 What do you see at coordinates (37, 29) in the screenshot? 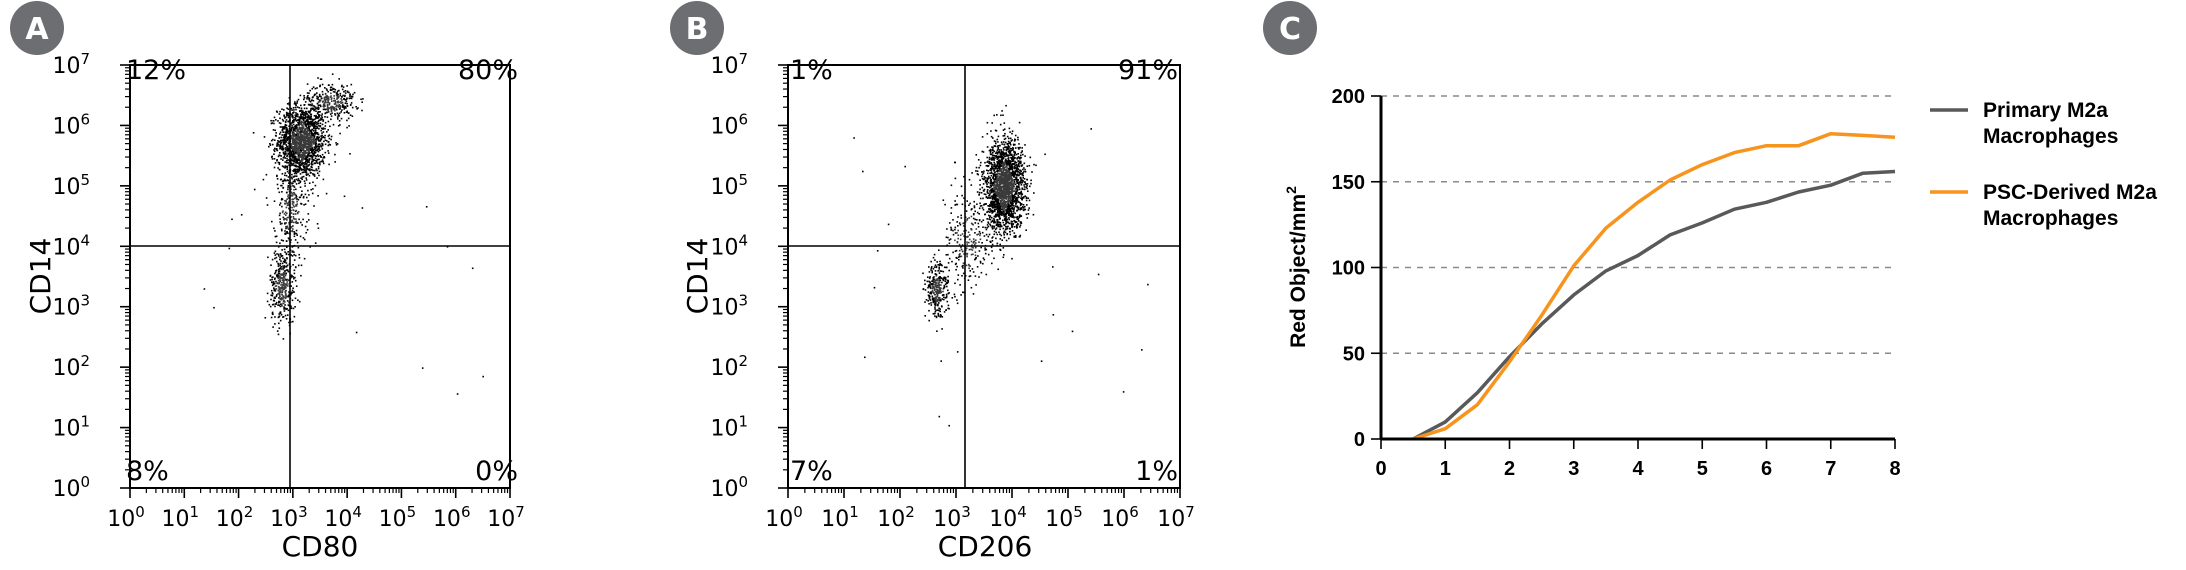
I see `panel-a-badge-label: A` at bounding box center [37, 29].